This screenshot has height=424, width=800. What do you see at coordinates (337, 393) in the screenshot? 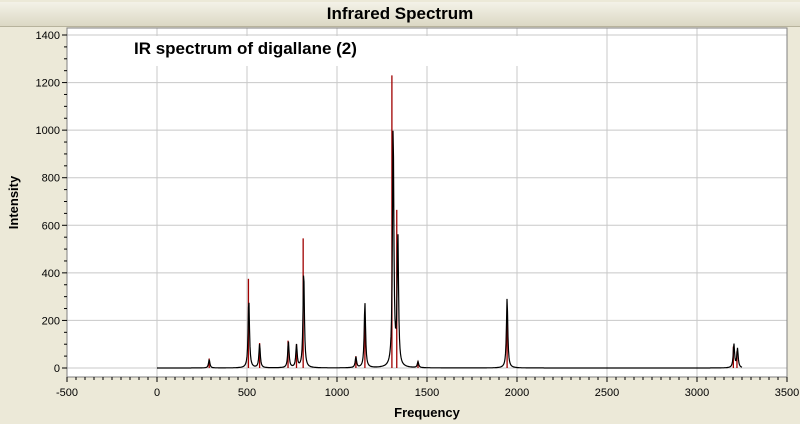
I see `x-tick-label: 1000` at bounding box center [337, 393].